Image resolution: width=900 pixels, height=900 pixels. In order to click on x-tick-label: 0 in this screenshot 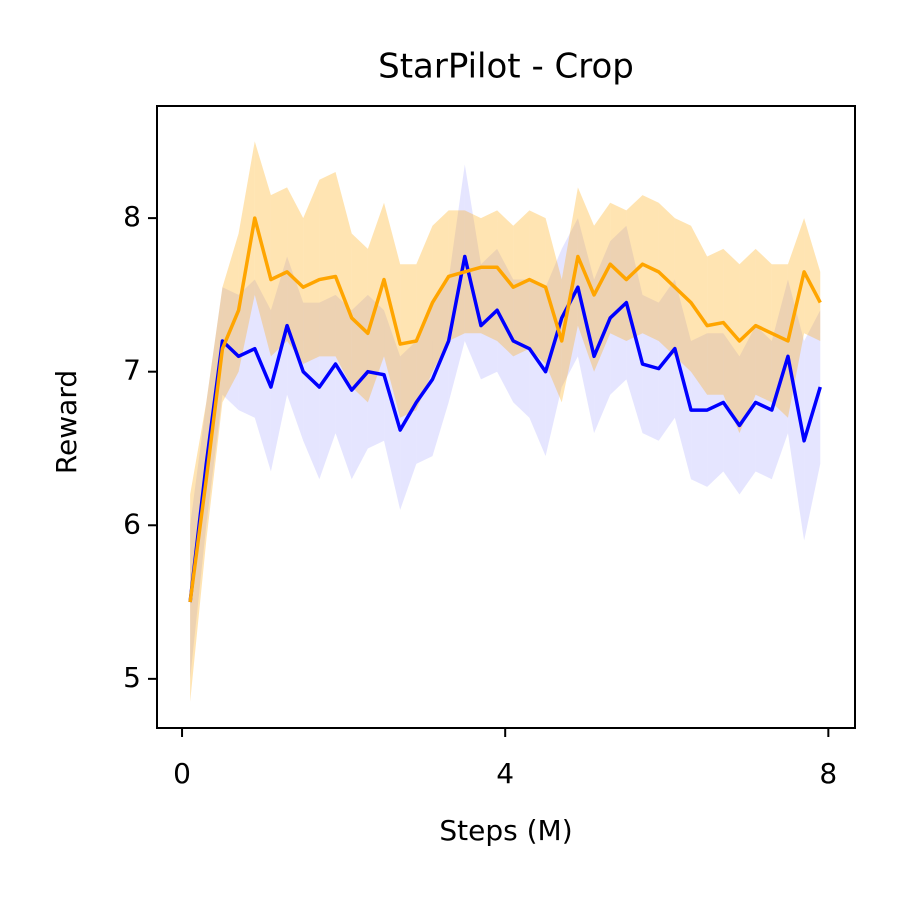, I will do `click(182, 773)`.